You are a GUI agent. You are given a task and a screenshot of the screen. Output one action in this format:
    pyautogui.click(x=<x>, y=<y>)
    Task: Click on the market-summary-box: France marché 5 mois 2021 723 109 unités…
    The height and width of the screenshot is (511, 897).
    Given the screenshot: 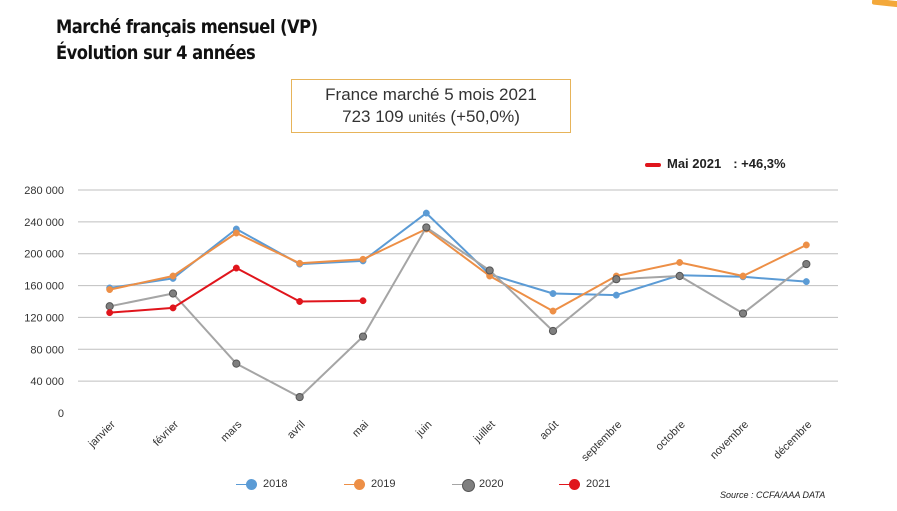 What is the action you would take?
    pyautogui.click(x=431, y=106)
    